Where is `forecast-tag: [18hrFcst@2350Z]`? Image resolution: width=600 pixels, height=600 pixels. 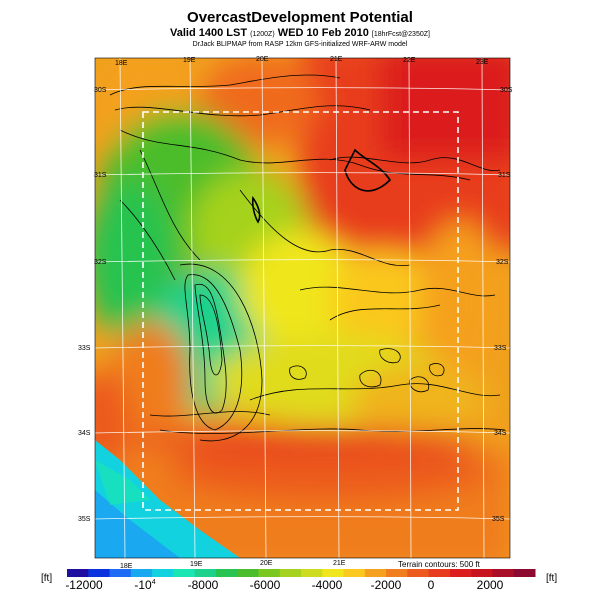
forecast-tag: [18hrFcst@2350Z] is located at coordinates (400, 34).